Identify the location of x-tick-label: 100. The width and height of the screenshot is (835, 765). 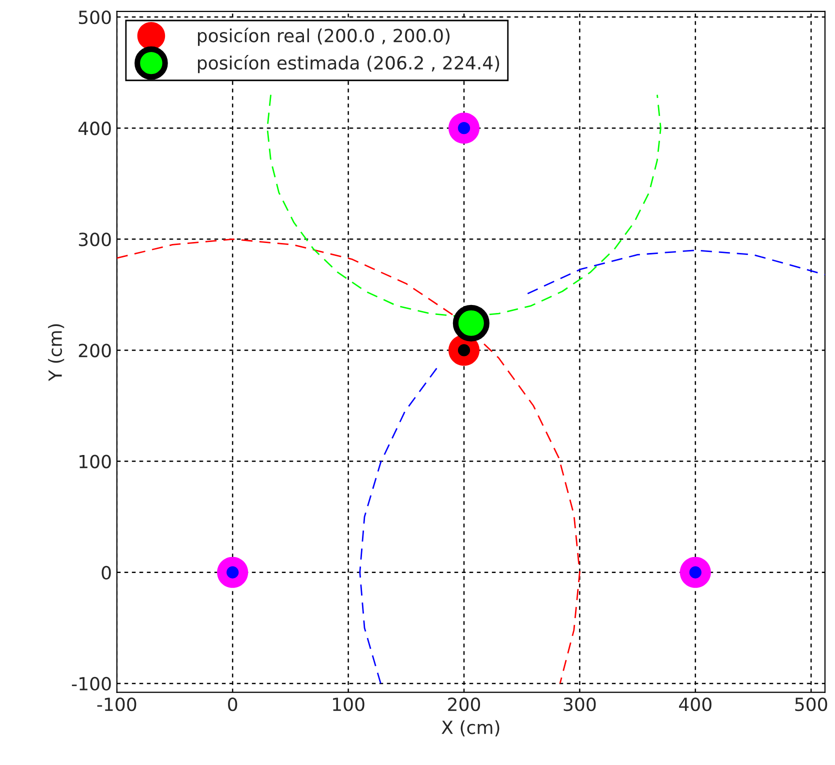
(348, 705).